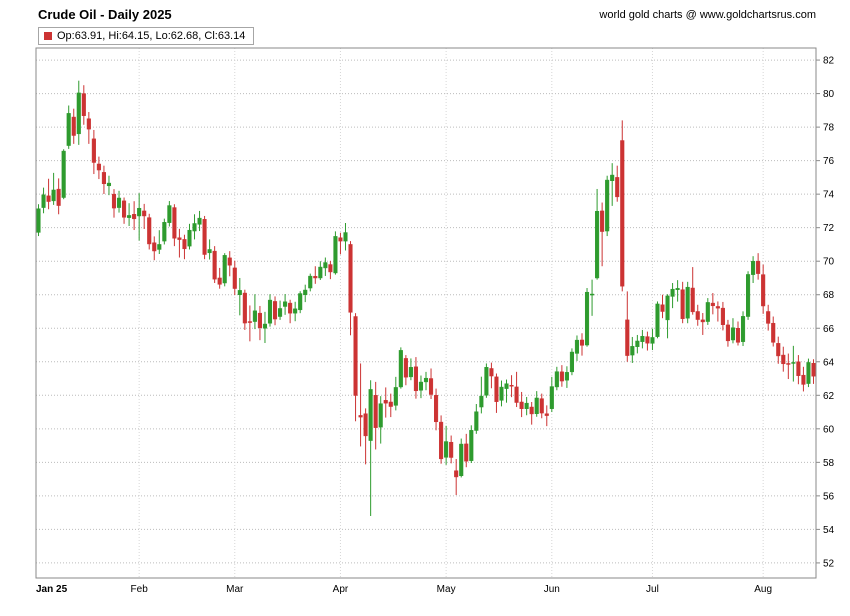 This screenshot has height=616, width=850. Describe the element at coordinates (829, 496) in the screenshot. I see `svg-text: 56` at that location.